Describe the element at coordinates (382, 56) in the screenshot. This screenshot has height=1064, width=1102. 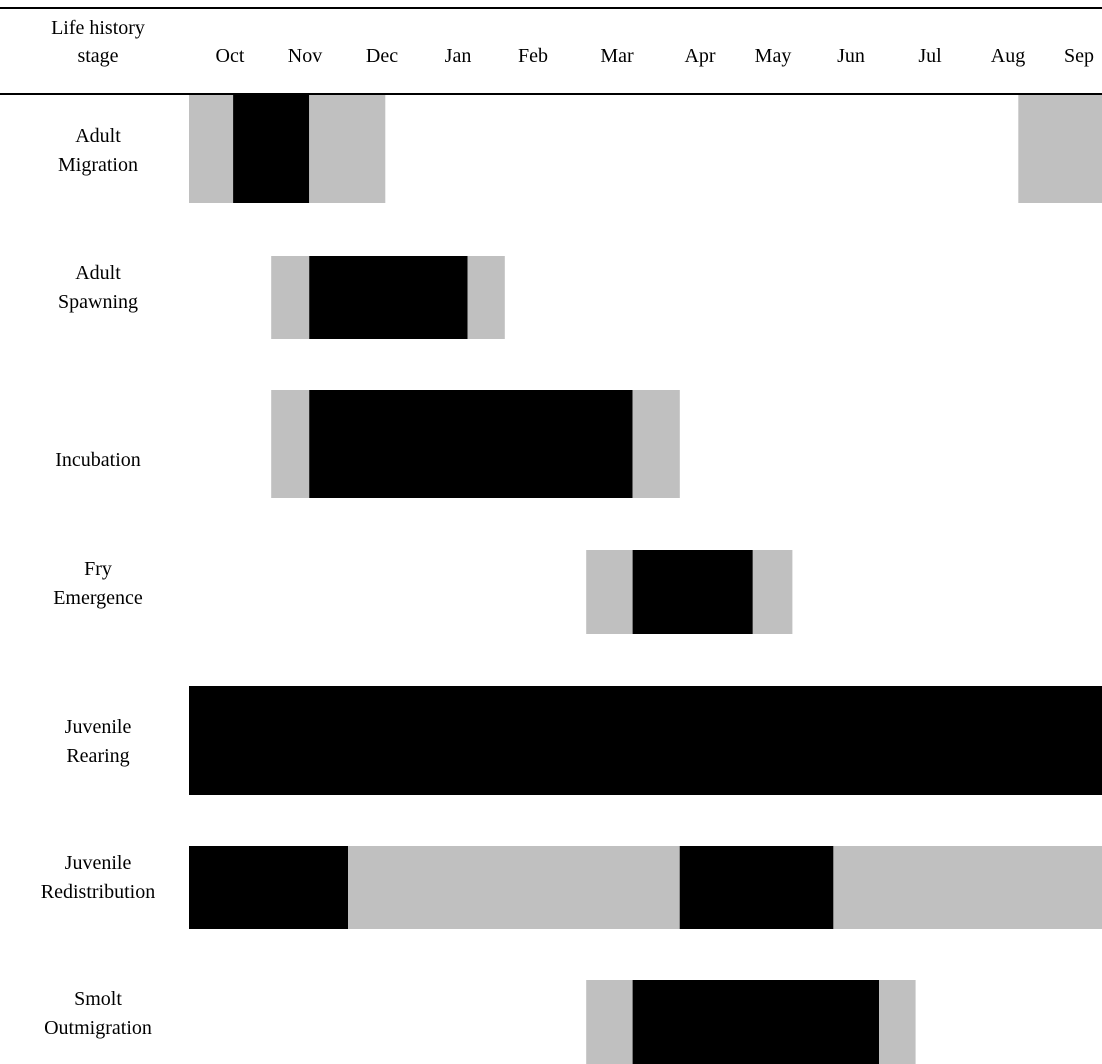
I see `month-label-dec: Dec` at that location.